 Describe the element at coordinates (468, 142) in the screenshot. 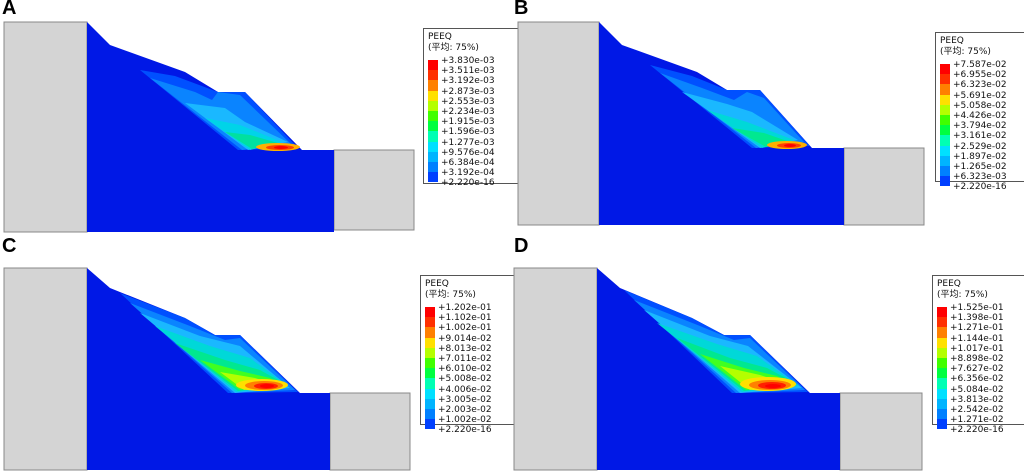

I see `legend-value: +1.277e-03` at that location.